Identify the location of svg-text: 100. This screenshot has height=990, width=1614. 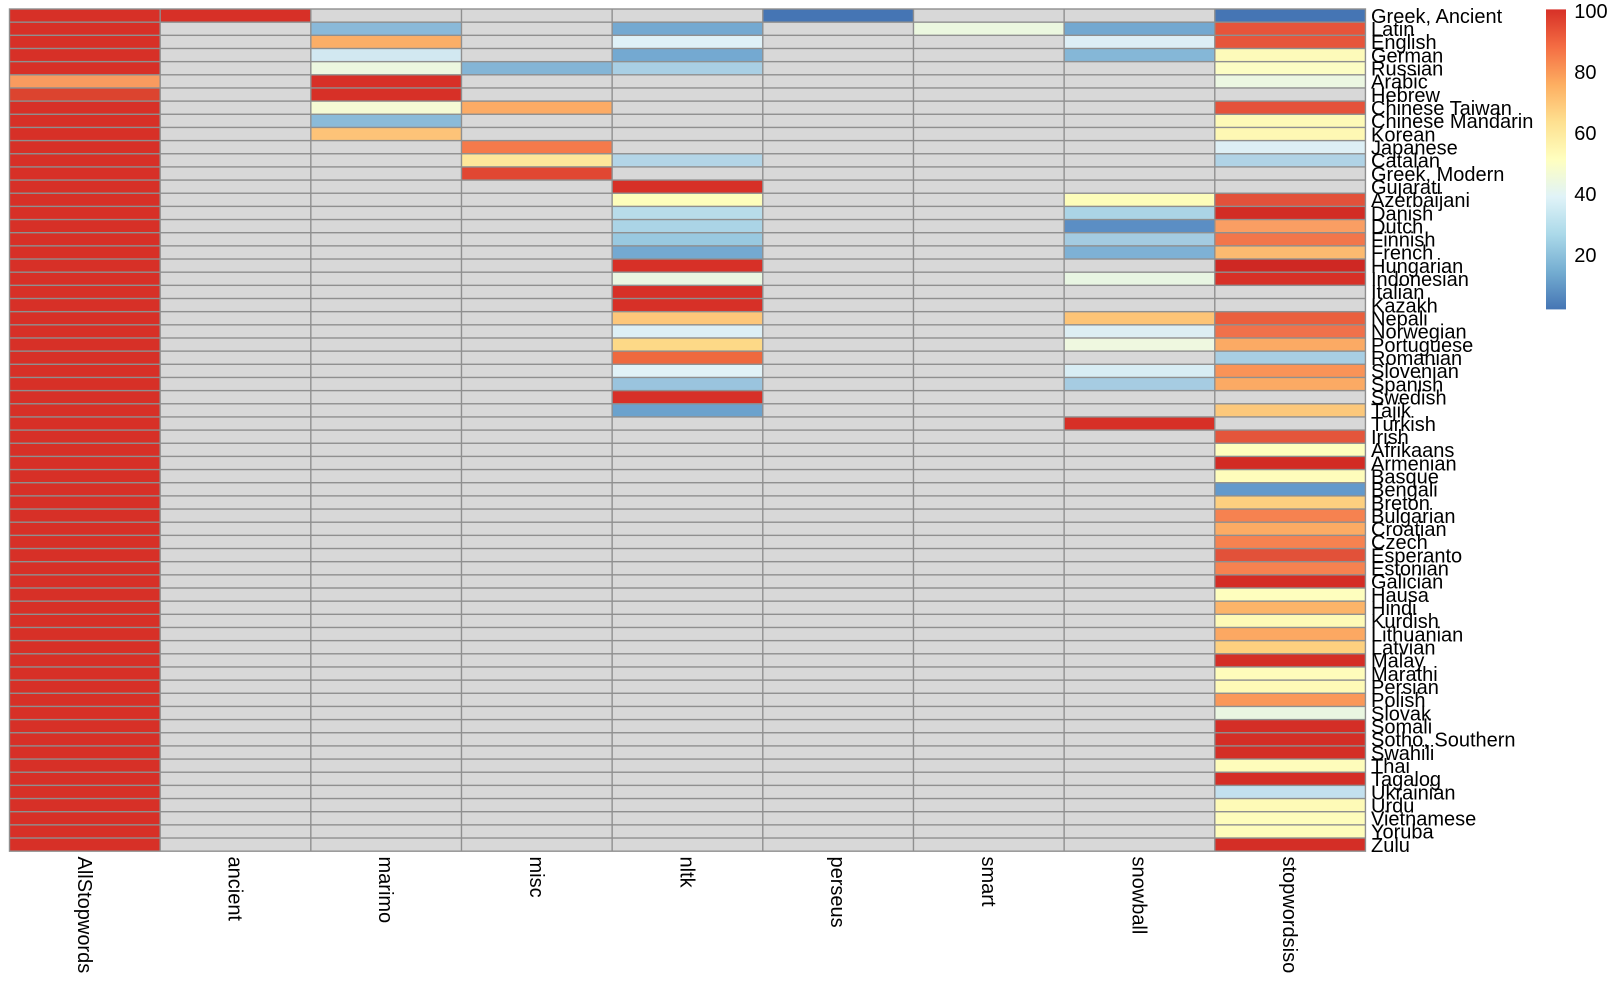
(1590, 12).